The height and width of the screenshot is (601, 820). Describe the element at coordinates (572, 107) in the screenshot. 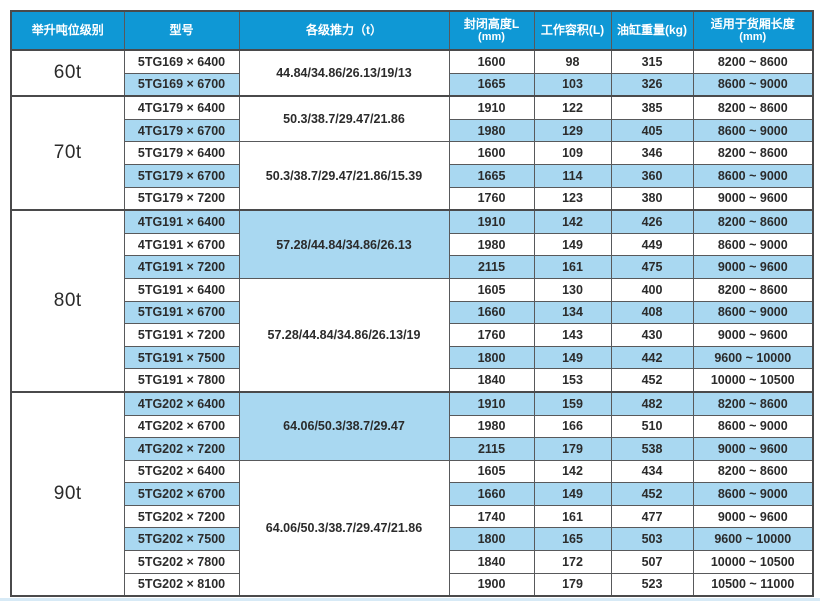

I see `working-volume-cell: 122` at that location.